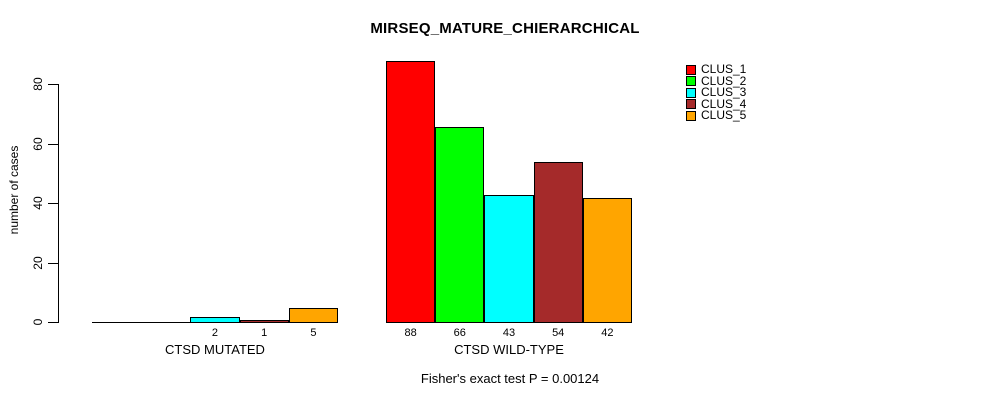 The width and height of the screenshot is (990, 400). I want to click on bar-clus_4-group2, so click(558, 242).